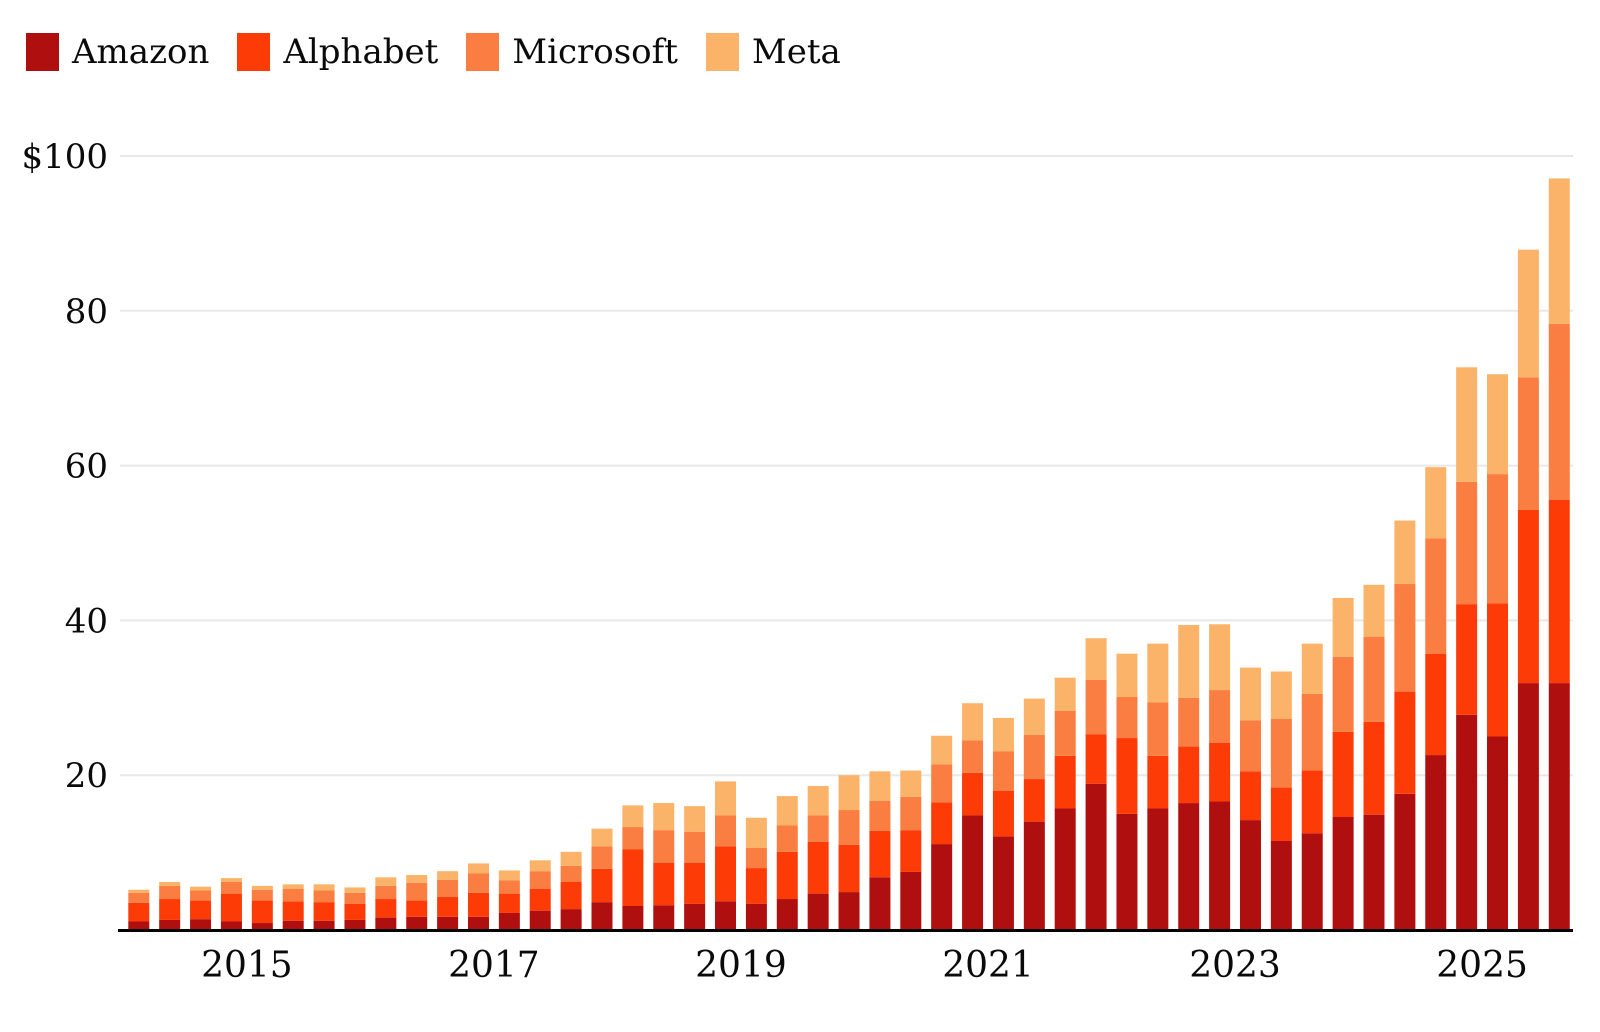 Image resolution: width=1600 pixels, height=1032 pixels. Describe the element at coordinates (722, 52) in the screenshot. I see `legend-swatch-meta` at that location.